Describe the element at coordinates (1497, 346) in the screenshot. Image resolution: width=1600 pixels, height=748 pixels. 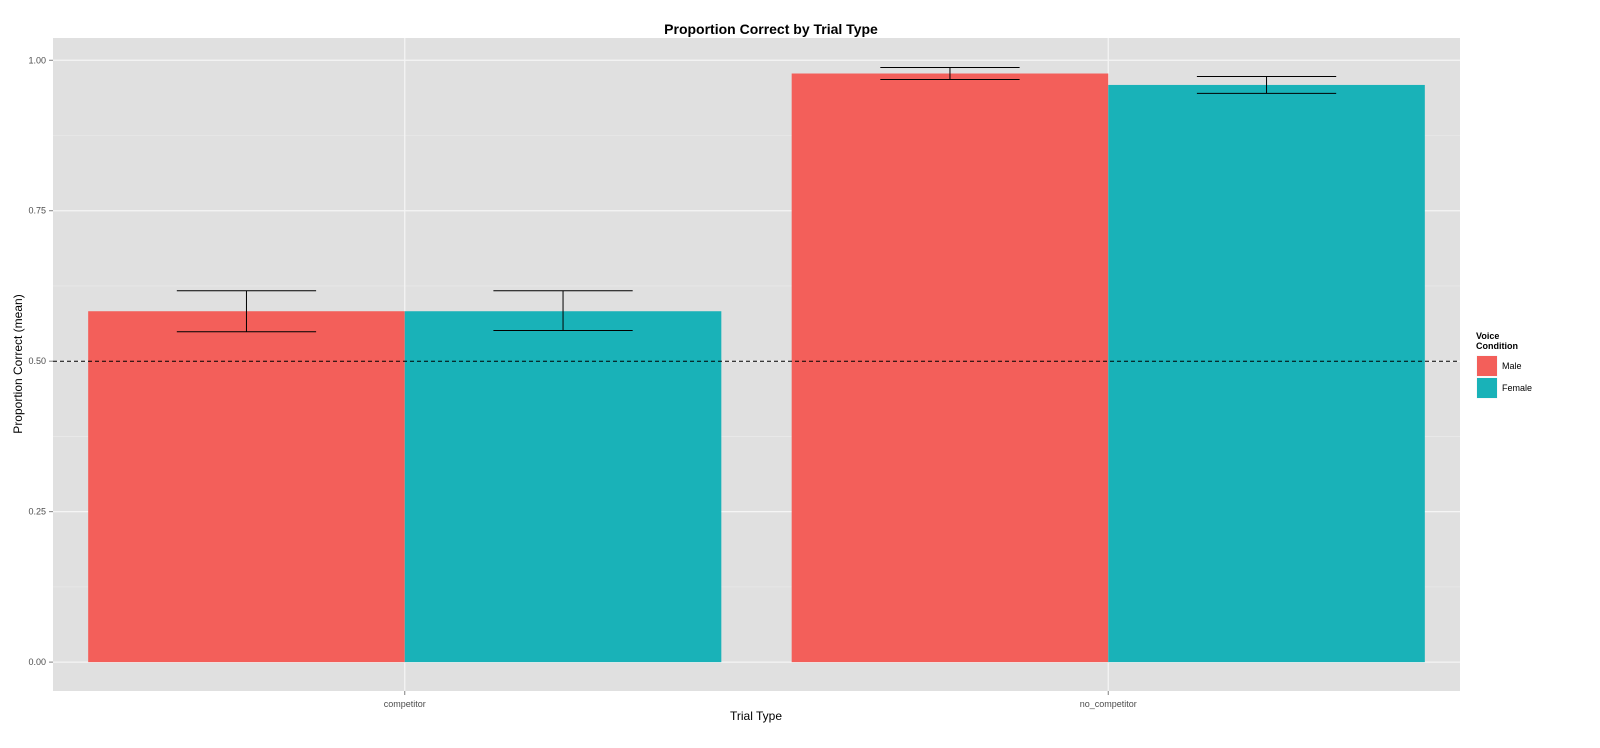
I see `legend-title-line2: Condition` at that location.